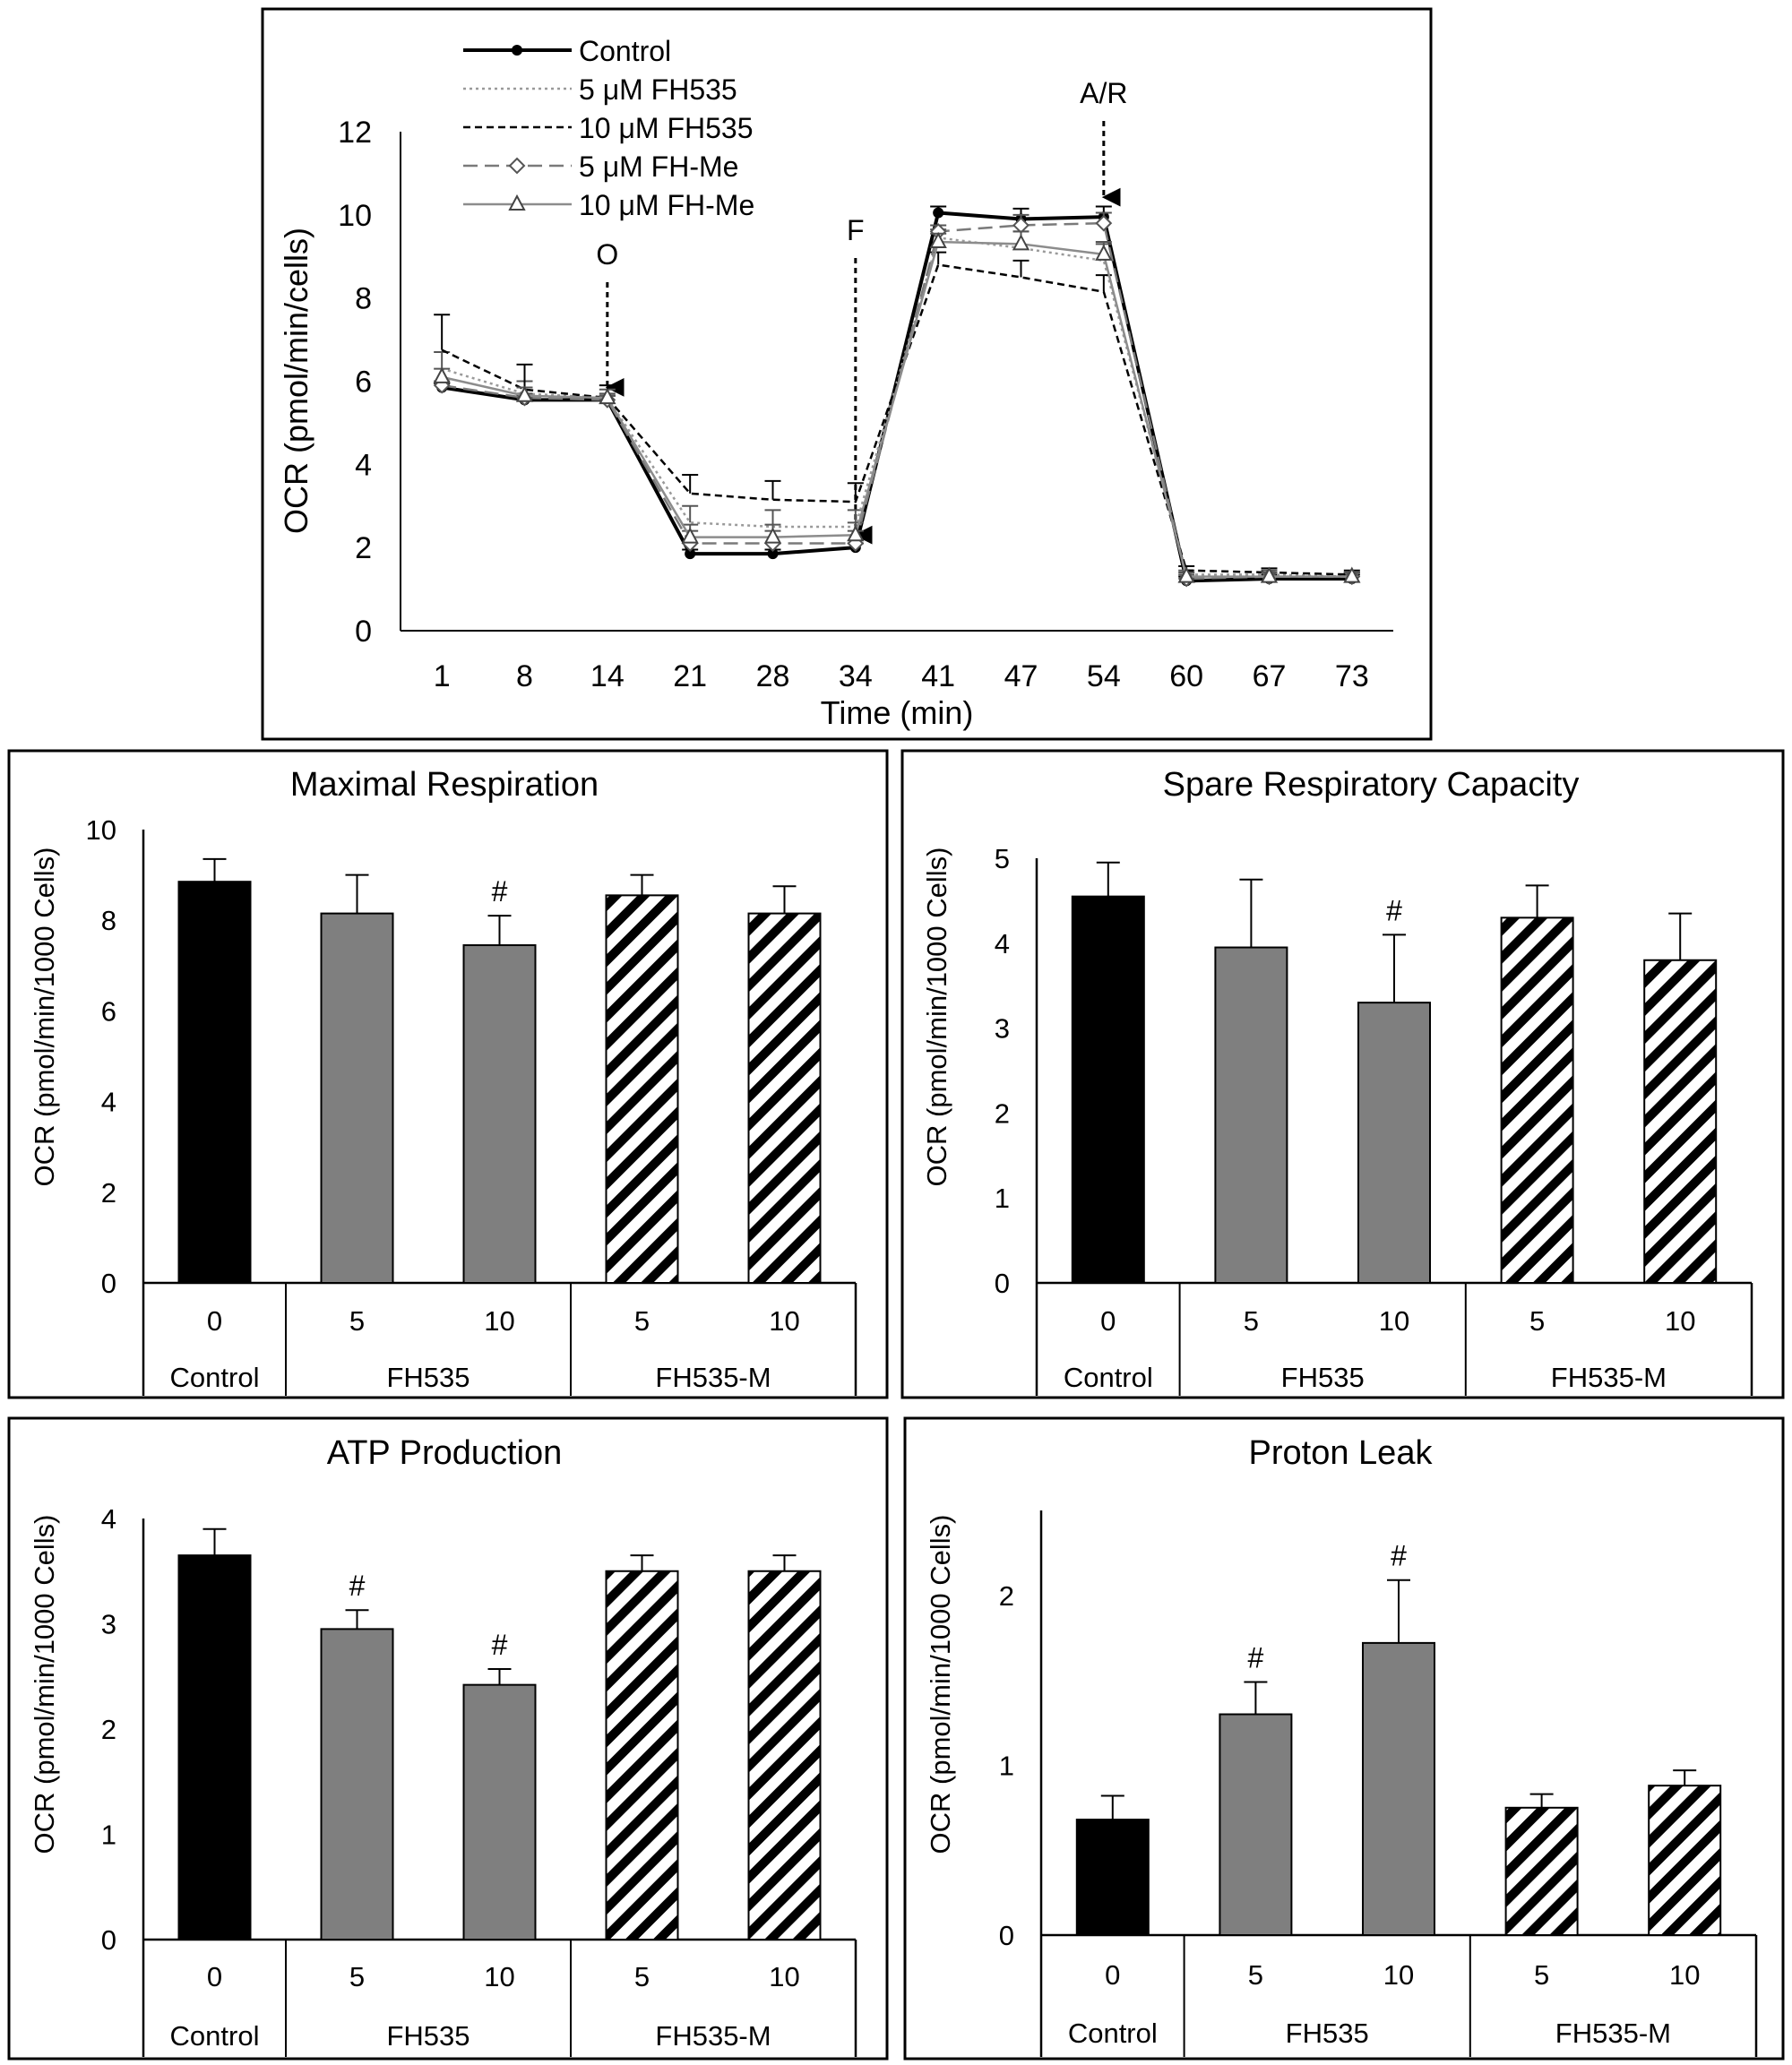  Describe the element at coordinates (773, 676) in the screenshot. I see `line-x-tick-label: 28` at that location.